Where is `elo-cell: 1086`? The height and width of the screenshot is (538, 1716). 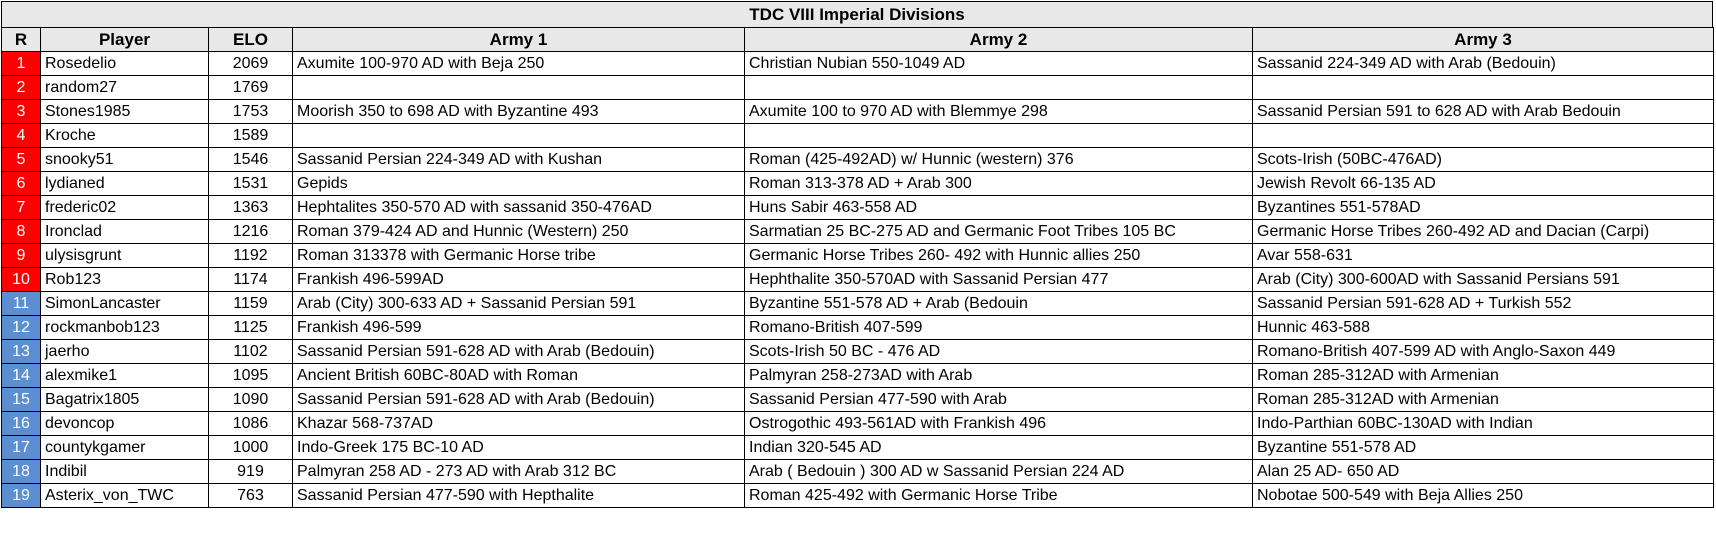 elo-cell: 1086 is located at coordinates (250, 423).